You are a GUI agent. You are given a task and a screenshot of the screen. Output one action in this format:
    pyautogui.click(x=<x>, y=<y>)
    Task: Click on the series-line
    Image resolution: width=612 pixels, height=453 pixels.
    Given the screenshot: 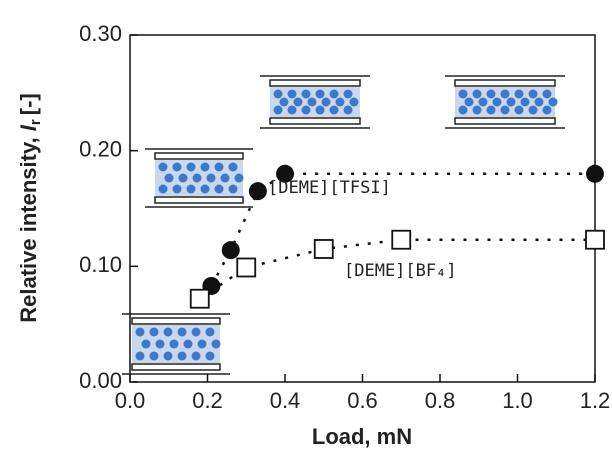 What is the action you would take?
    pyautogui.click(x=397, y=269)
    